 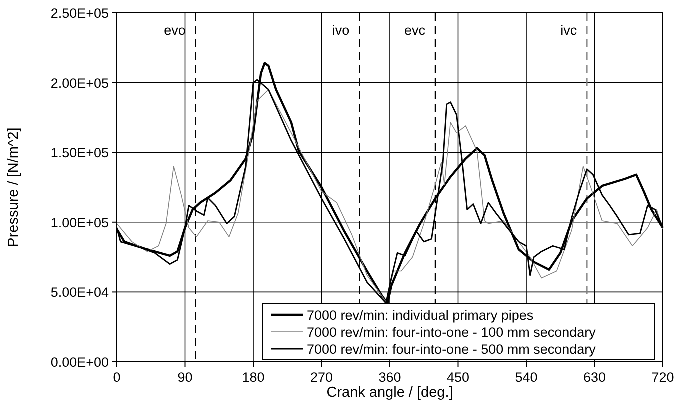 What do you see at coordinates (185, 377) in the screenshot?
I see `x-tick-label: 90` at bounding box center [185, 377].